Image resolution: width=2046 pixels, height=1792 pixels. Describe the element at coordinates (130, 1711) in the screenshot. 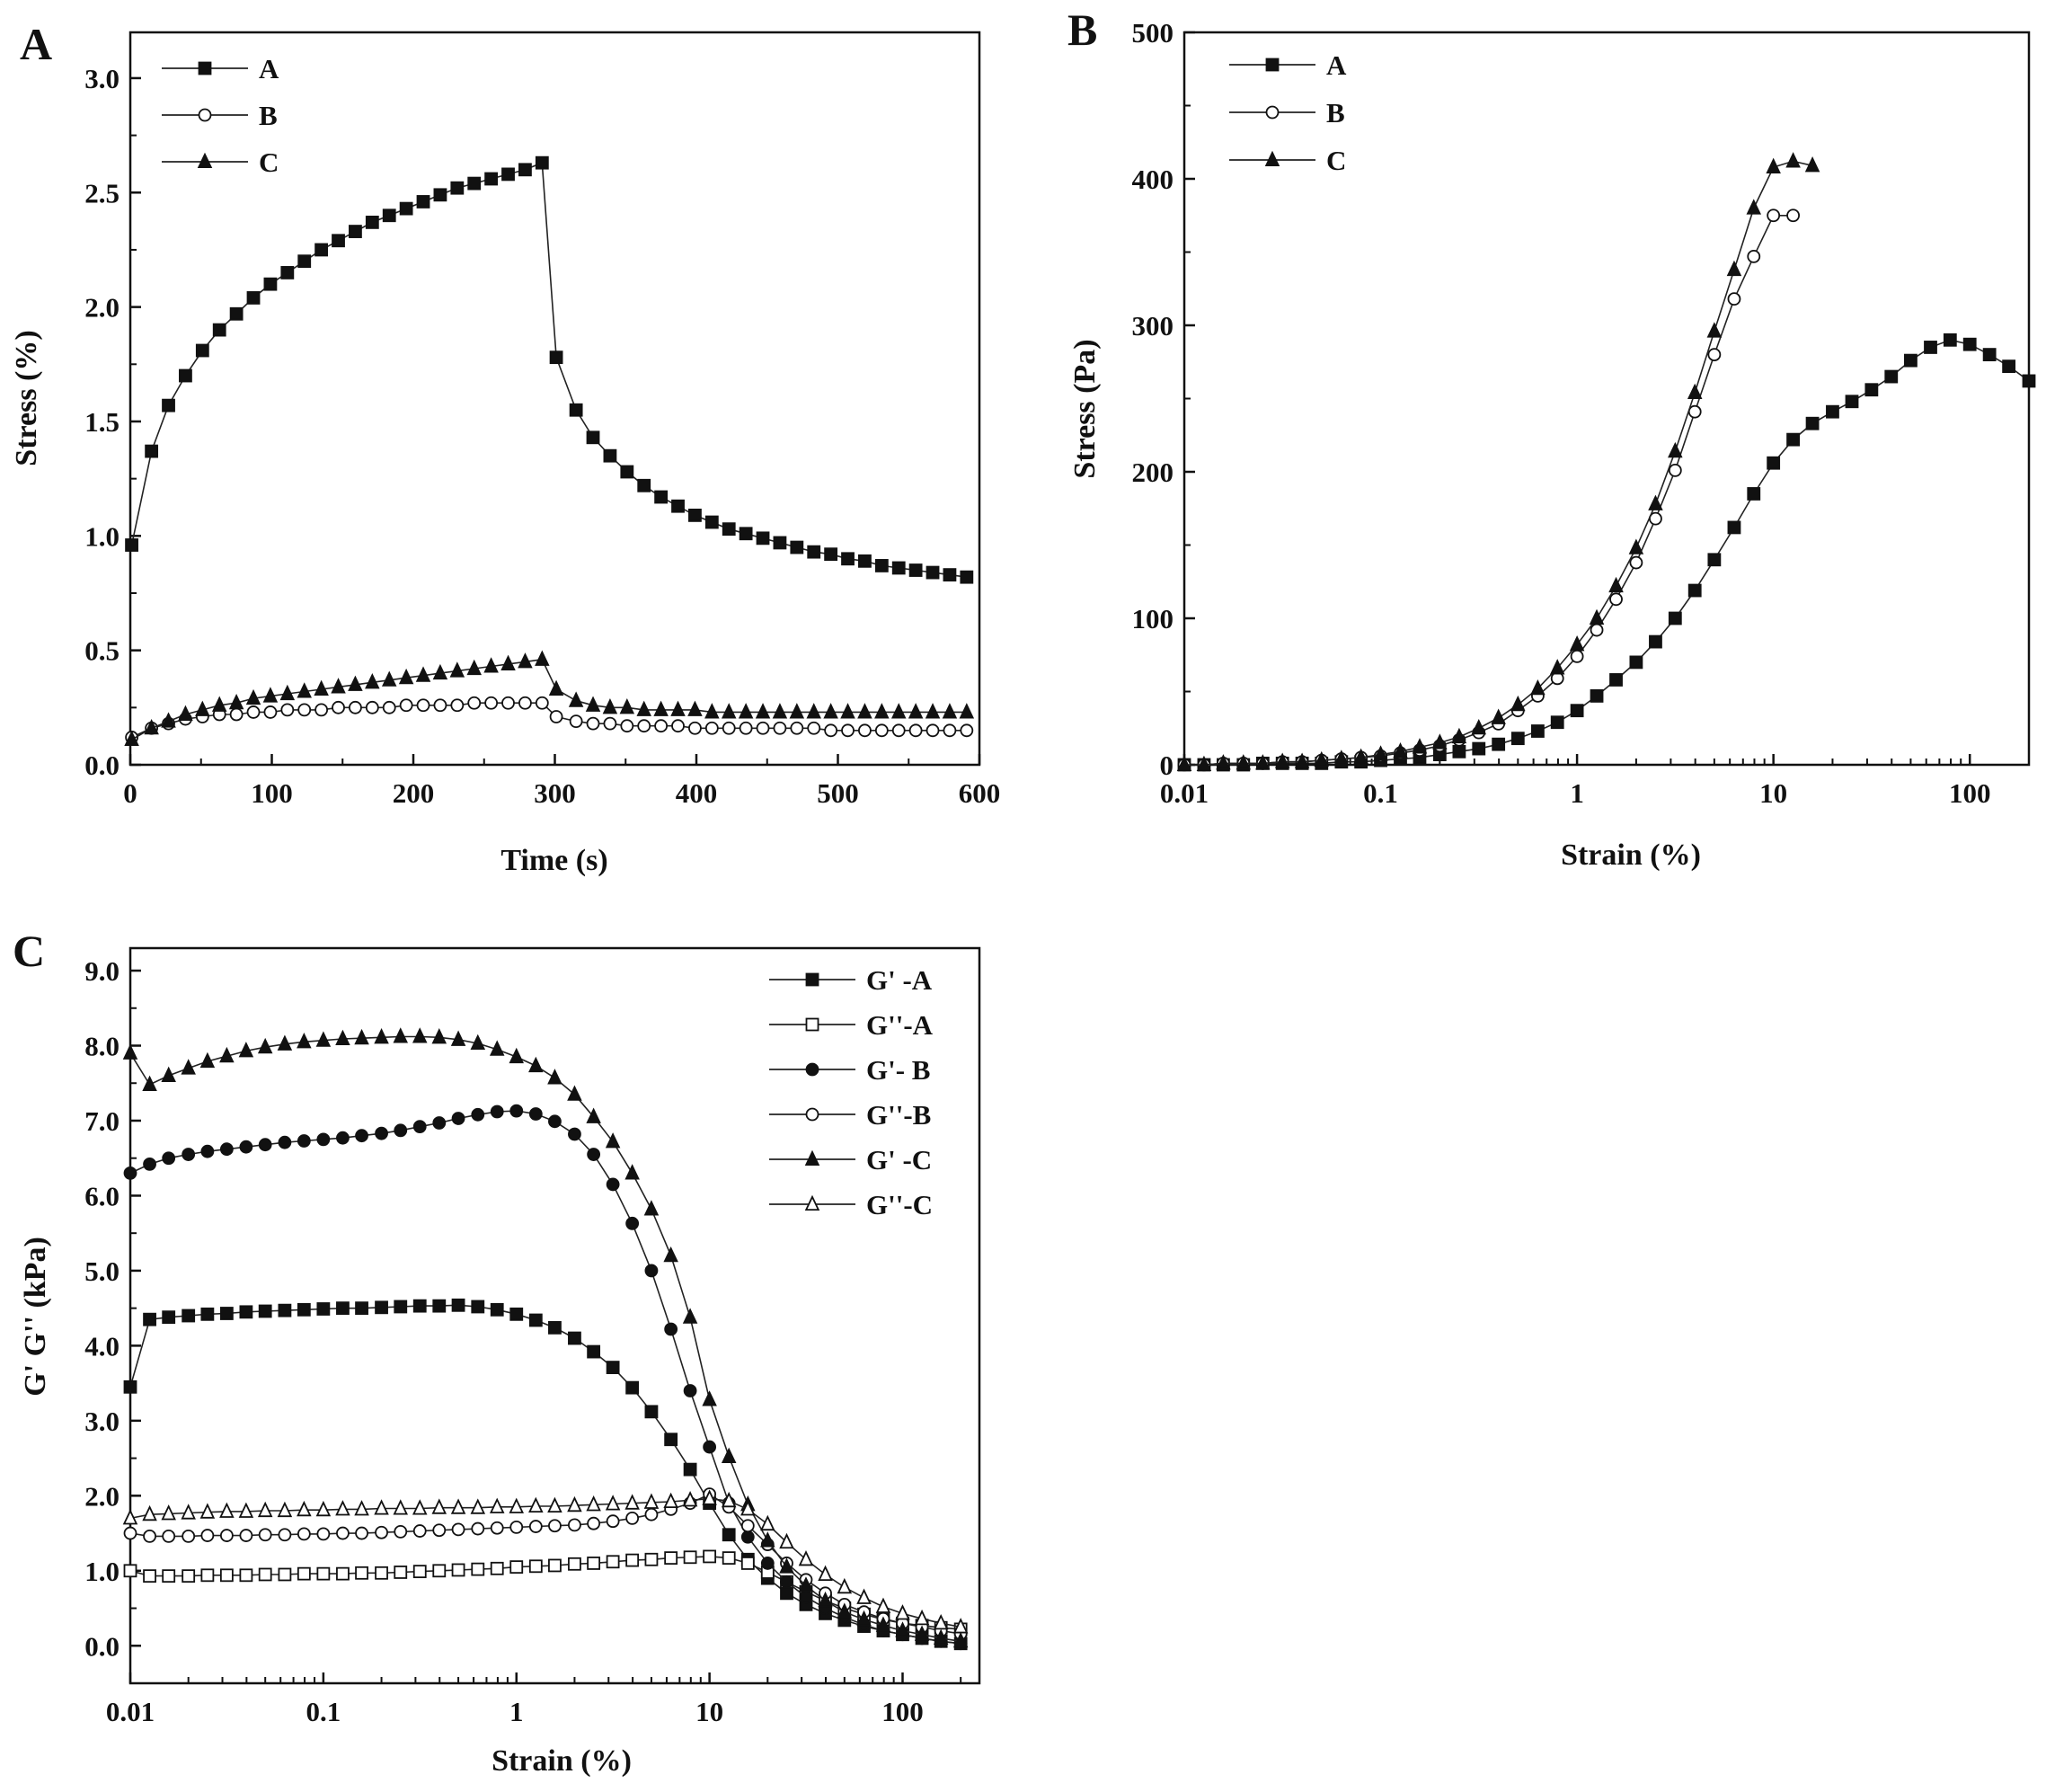

I see `panel-c-x-tick-label: 0.01` at that location.